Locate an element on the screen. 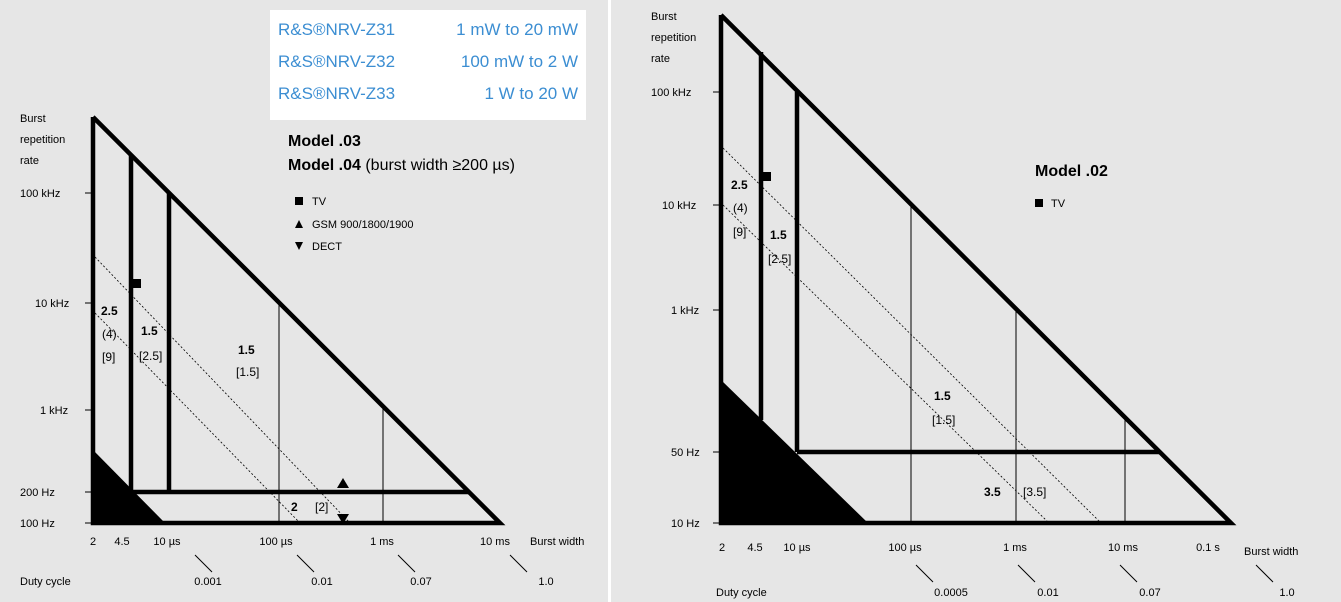  region-value: [3.5] is located at coordinates (1034, 492).